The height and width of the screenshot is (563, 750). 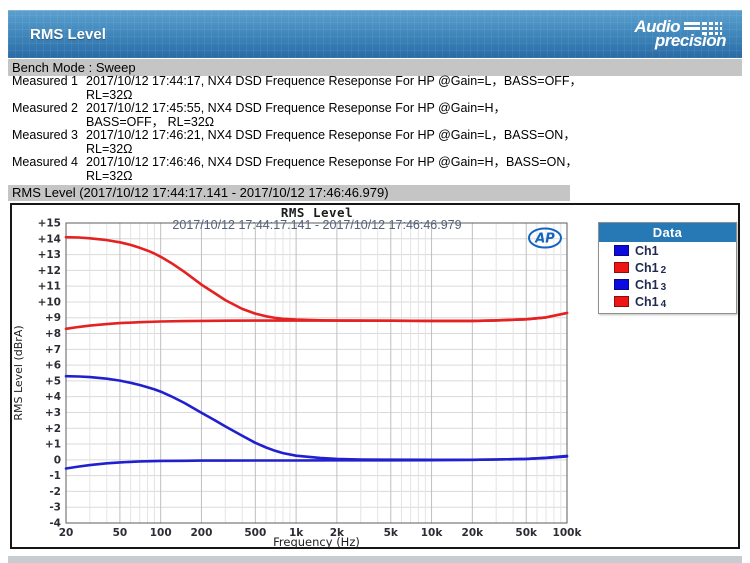 What do you see at coordinates (663, 270) in the screenshot?
I see `legend-label-subscript: 2` at bounding box center [663, 270].